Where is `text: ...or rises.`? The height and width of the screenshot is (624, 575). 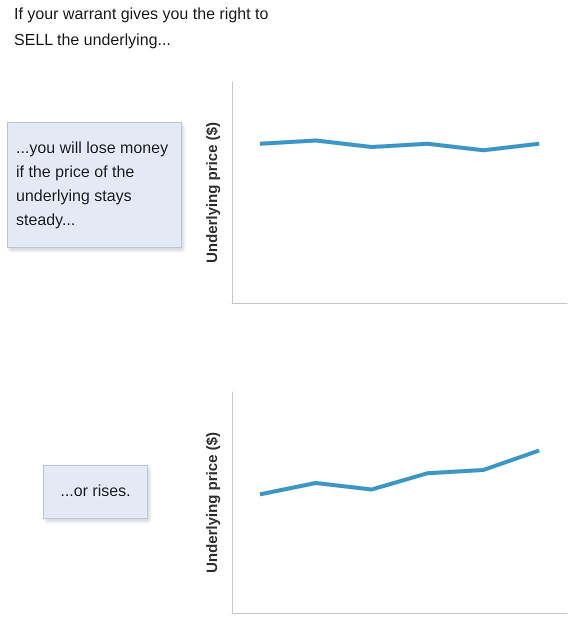 text: ...or rises. is located at coordinates (95, 492).